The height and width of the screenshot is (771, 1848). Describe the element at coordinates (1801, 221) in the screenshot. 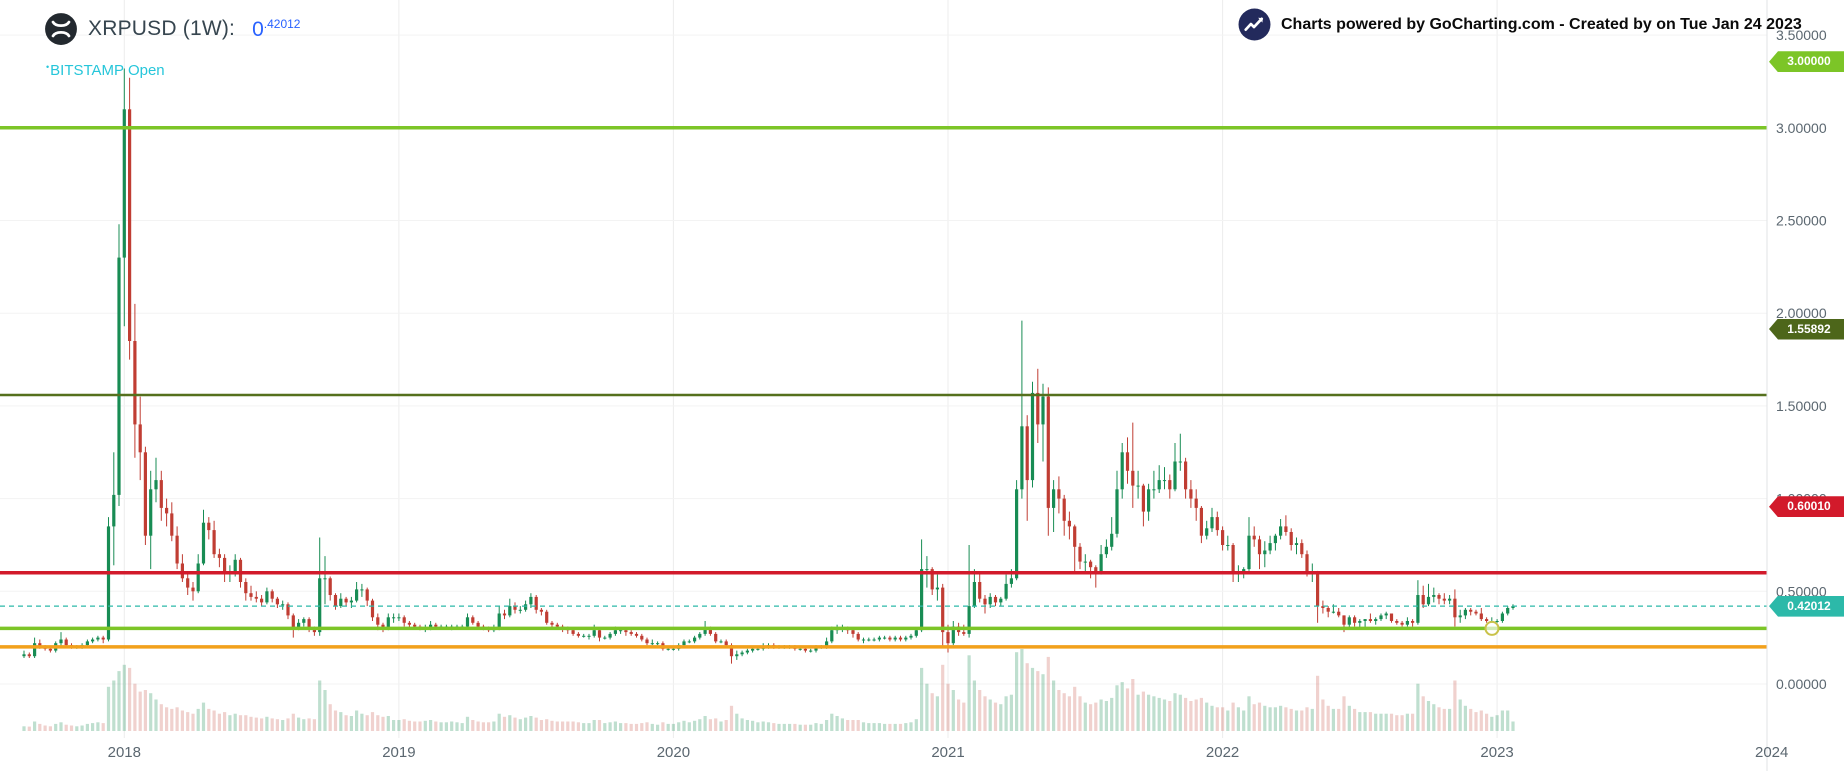

I see `y-axis-label: 2.50000` at that location.